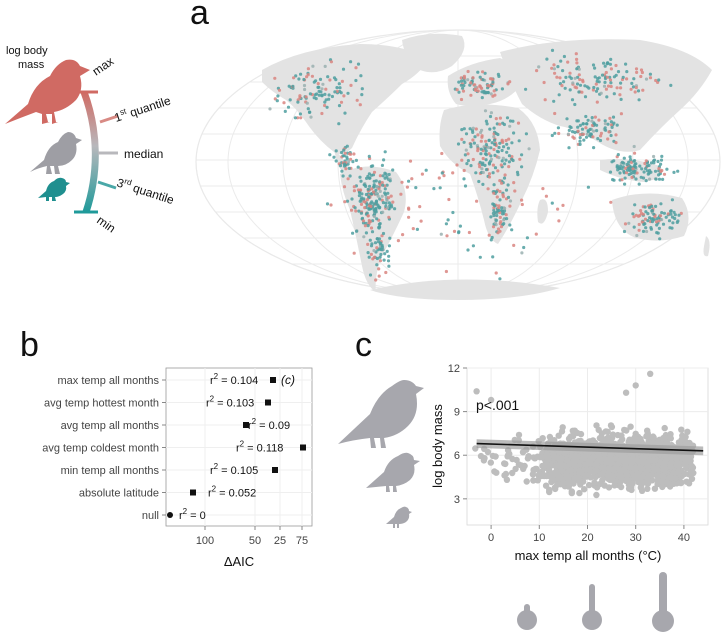  I want to click on x-tick-label: 25, so click(280, 541).